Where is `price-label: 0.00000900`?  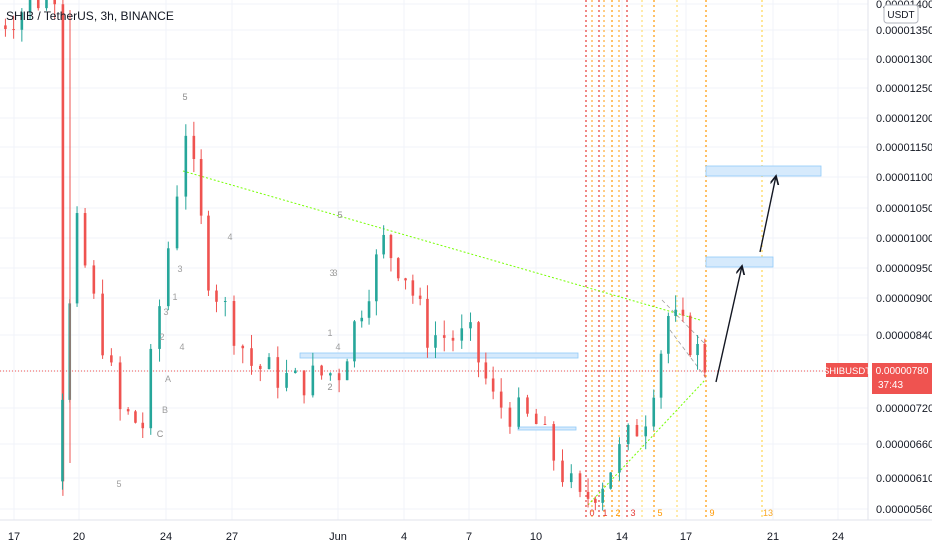 price-label: 0.00000900 is located at coordinates (904, 299).